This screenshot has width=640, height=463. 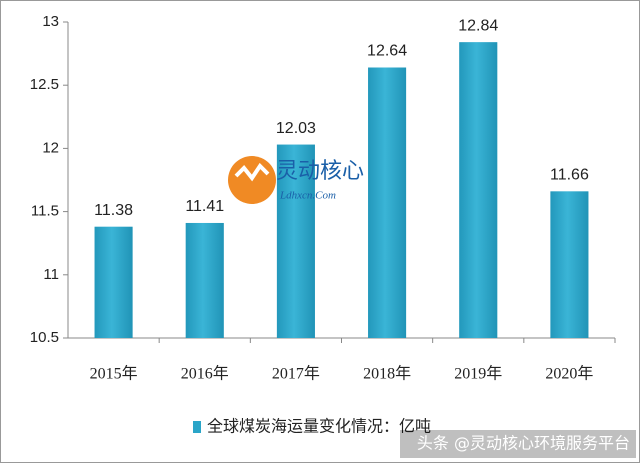 I want to click on watermark: Ldhxcn.Com, so click(x=307, y=196).